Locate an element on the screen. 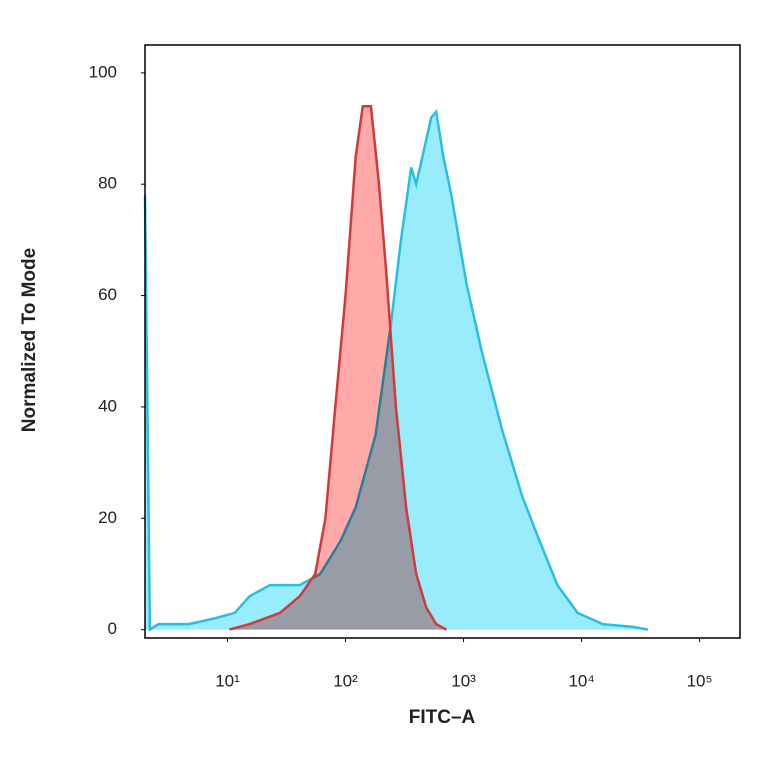  x-tick-label: 10³ is located at coordinates (463, 680).